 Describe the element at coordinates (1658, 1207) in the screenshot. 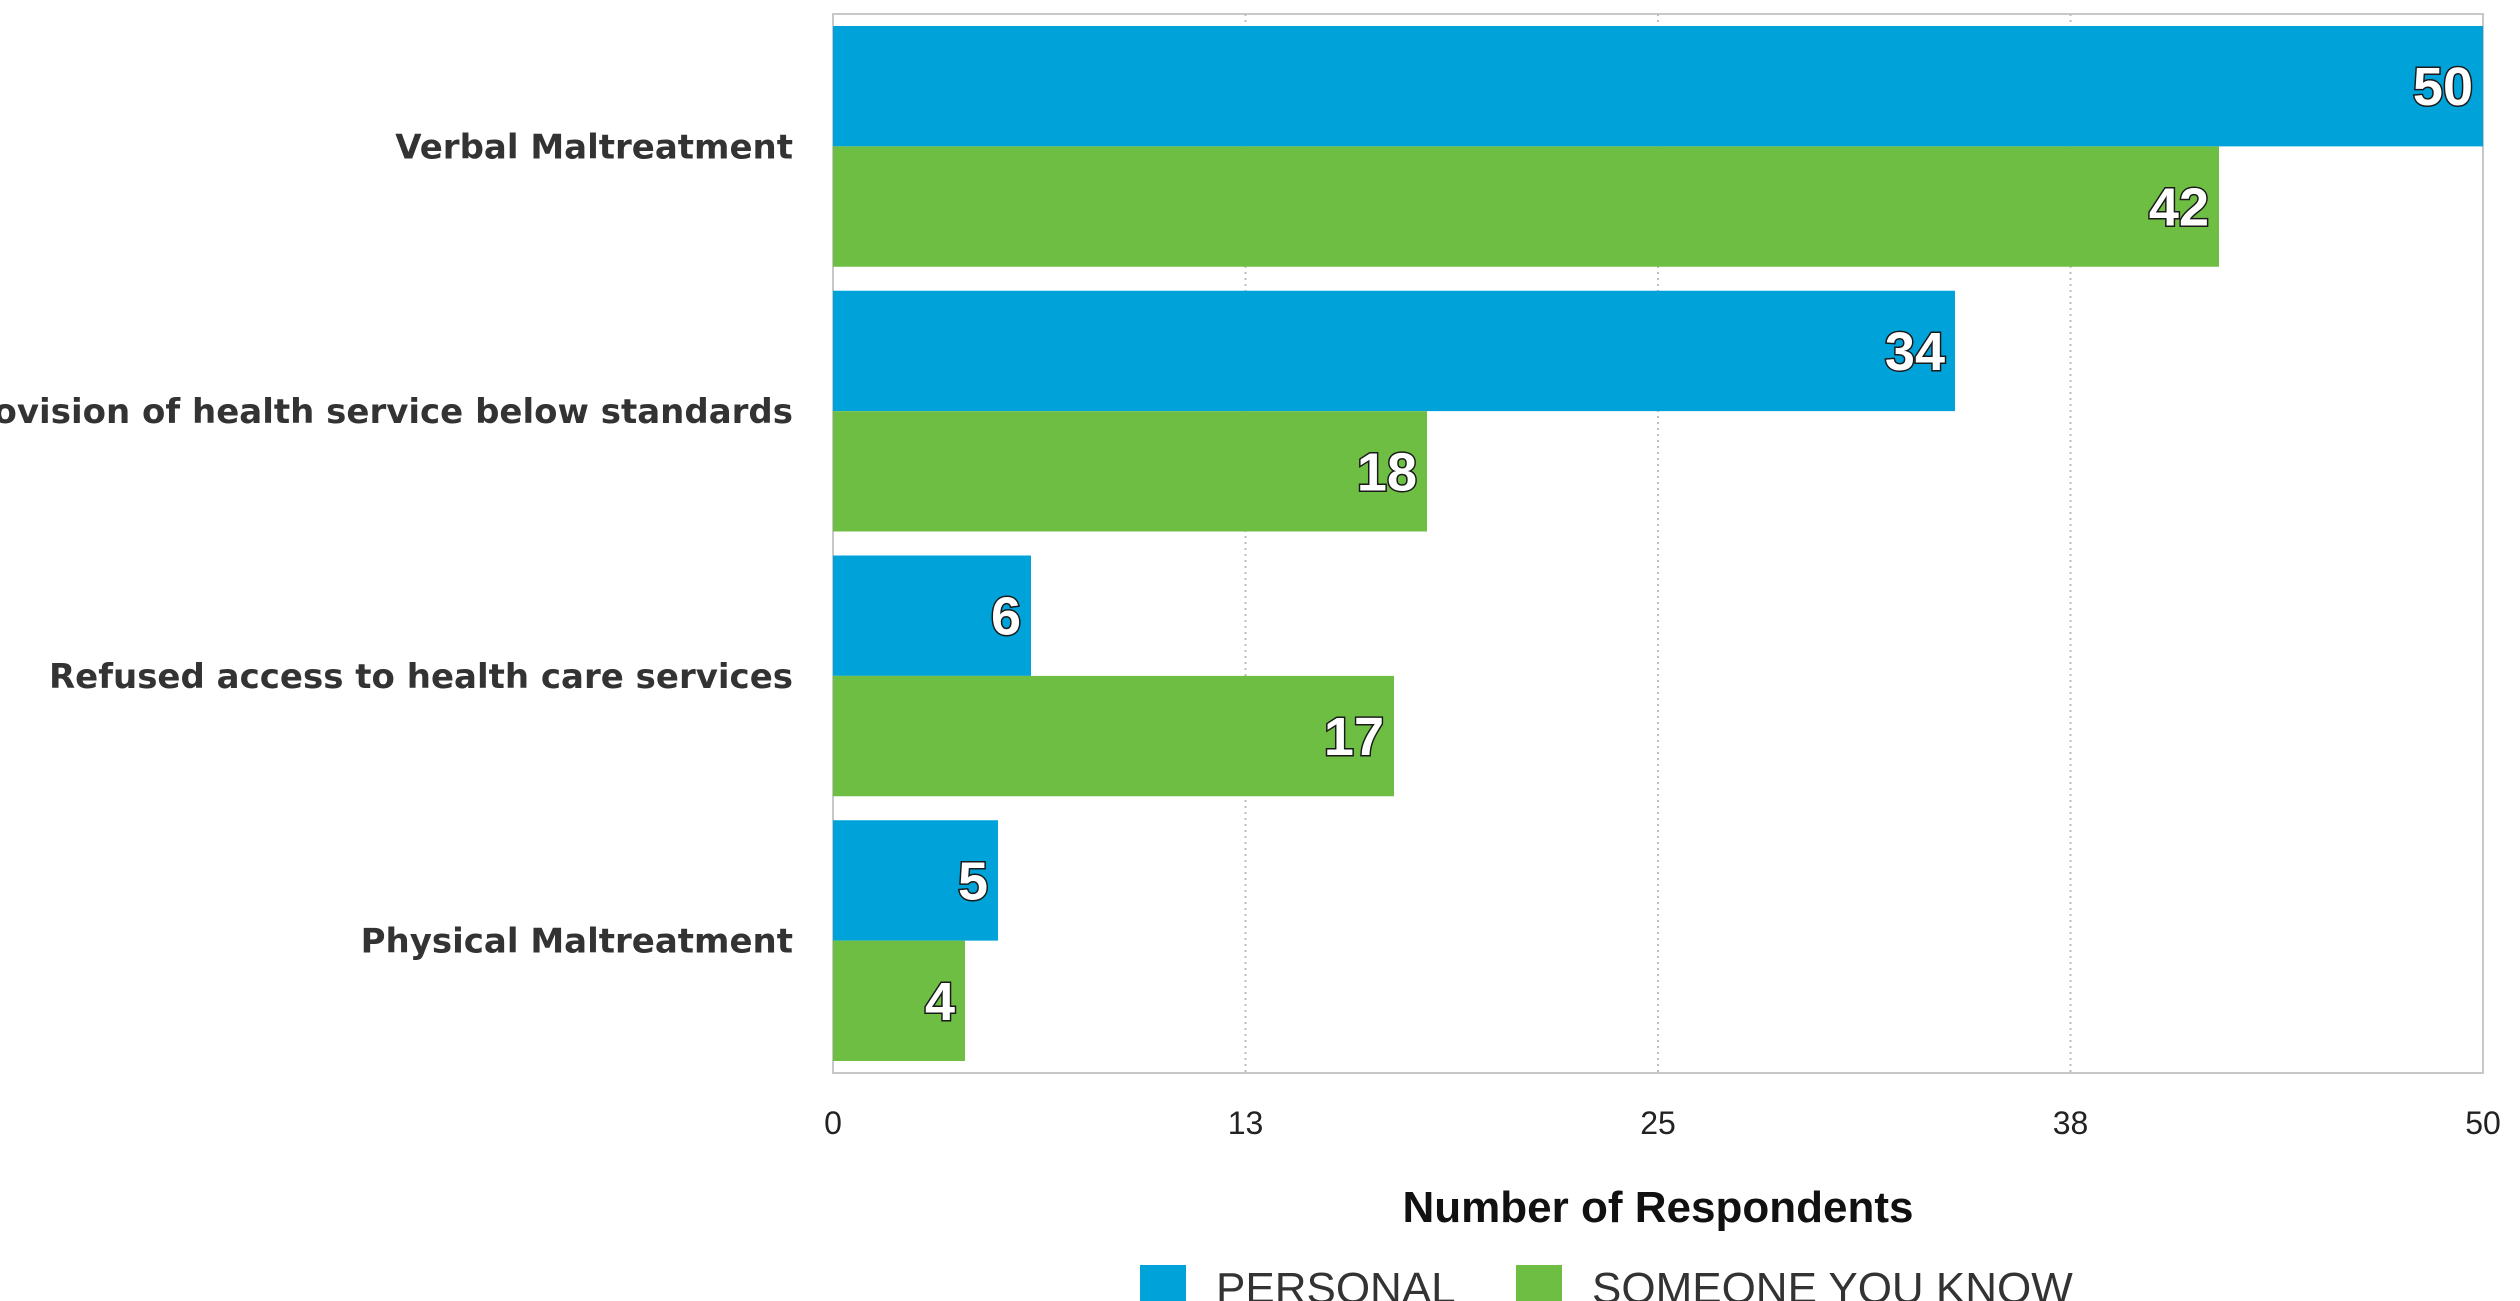

I see `x-axis-title: Number of Respondents` at that location.